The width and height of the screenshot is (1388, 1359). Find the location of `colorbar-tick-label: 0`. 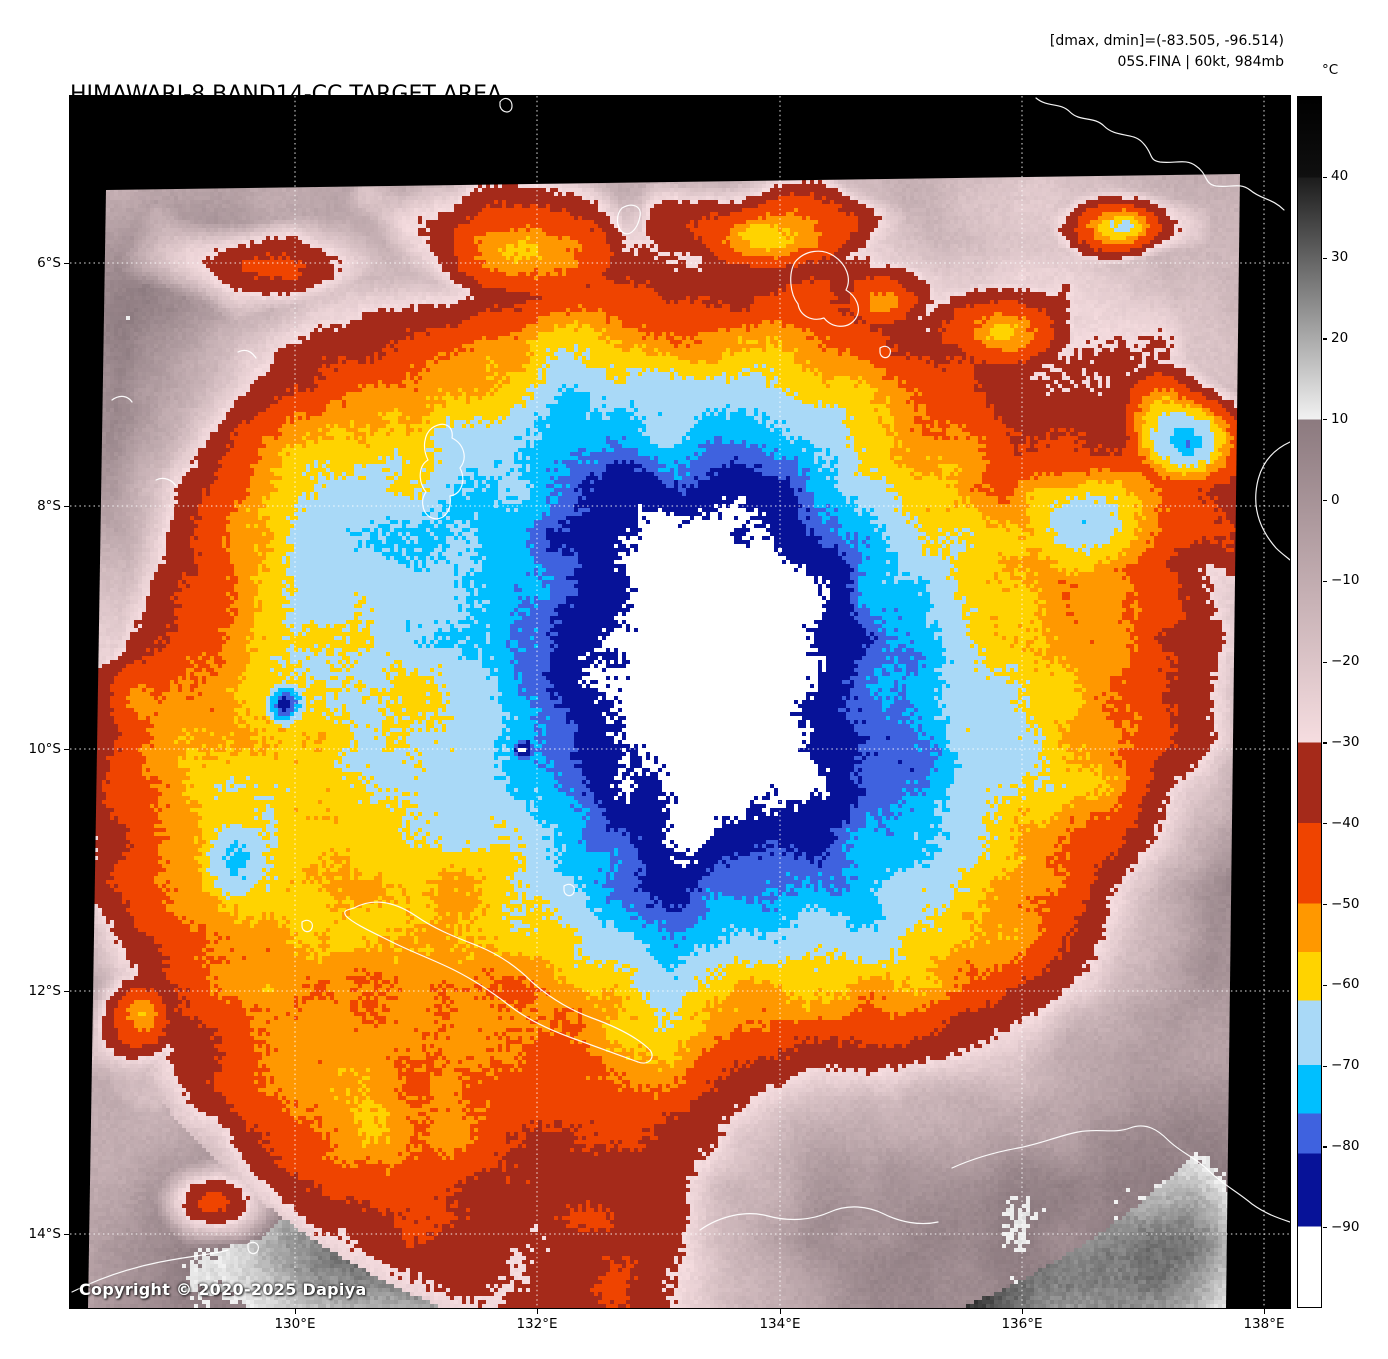

colorbar-tick-label: 0 is located at coordinates (1335, 499).